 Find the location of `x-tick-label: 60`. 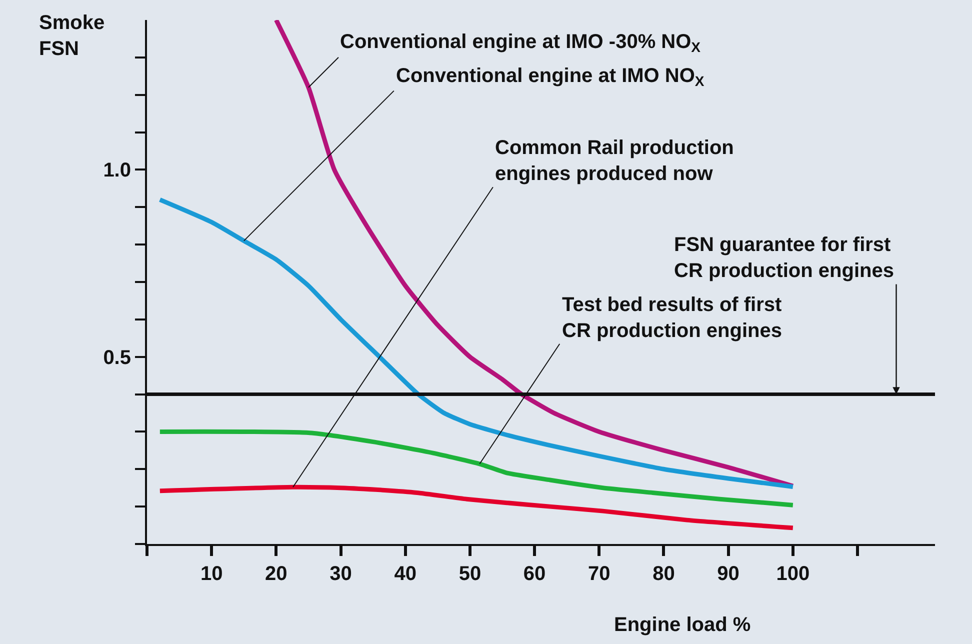

x-tick-label: 60 is located at coordinates (534, 574).